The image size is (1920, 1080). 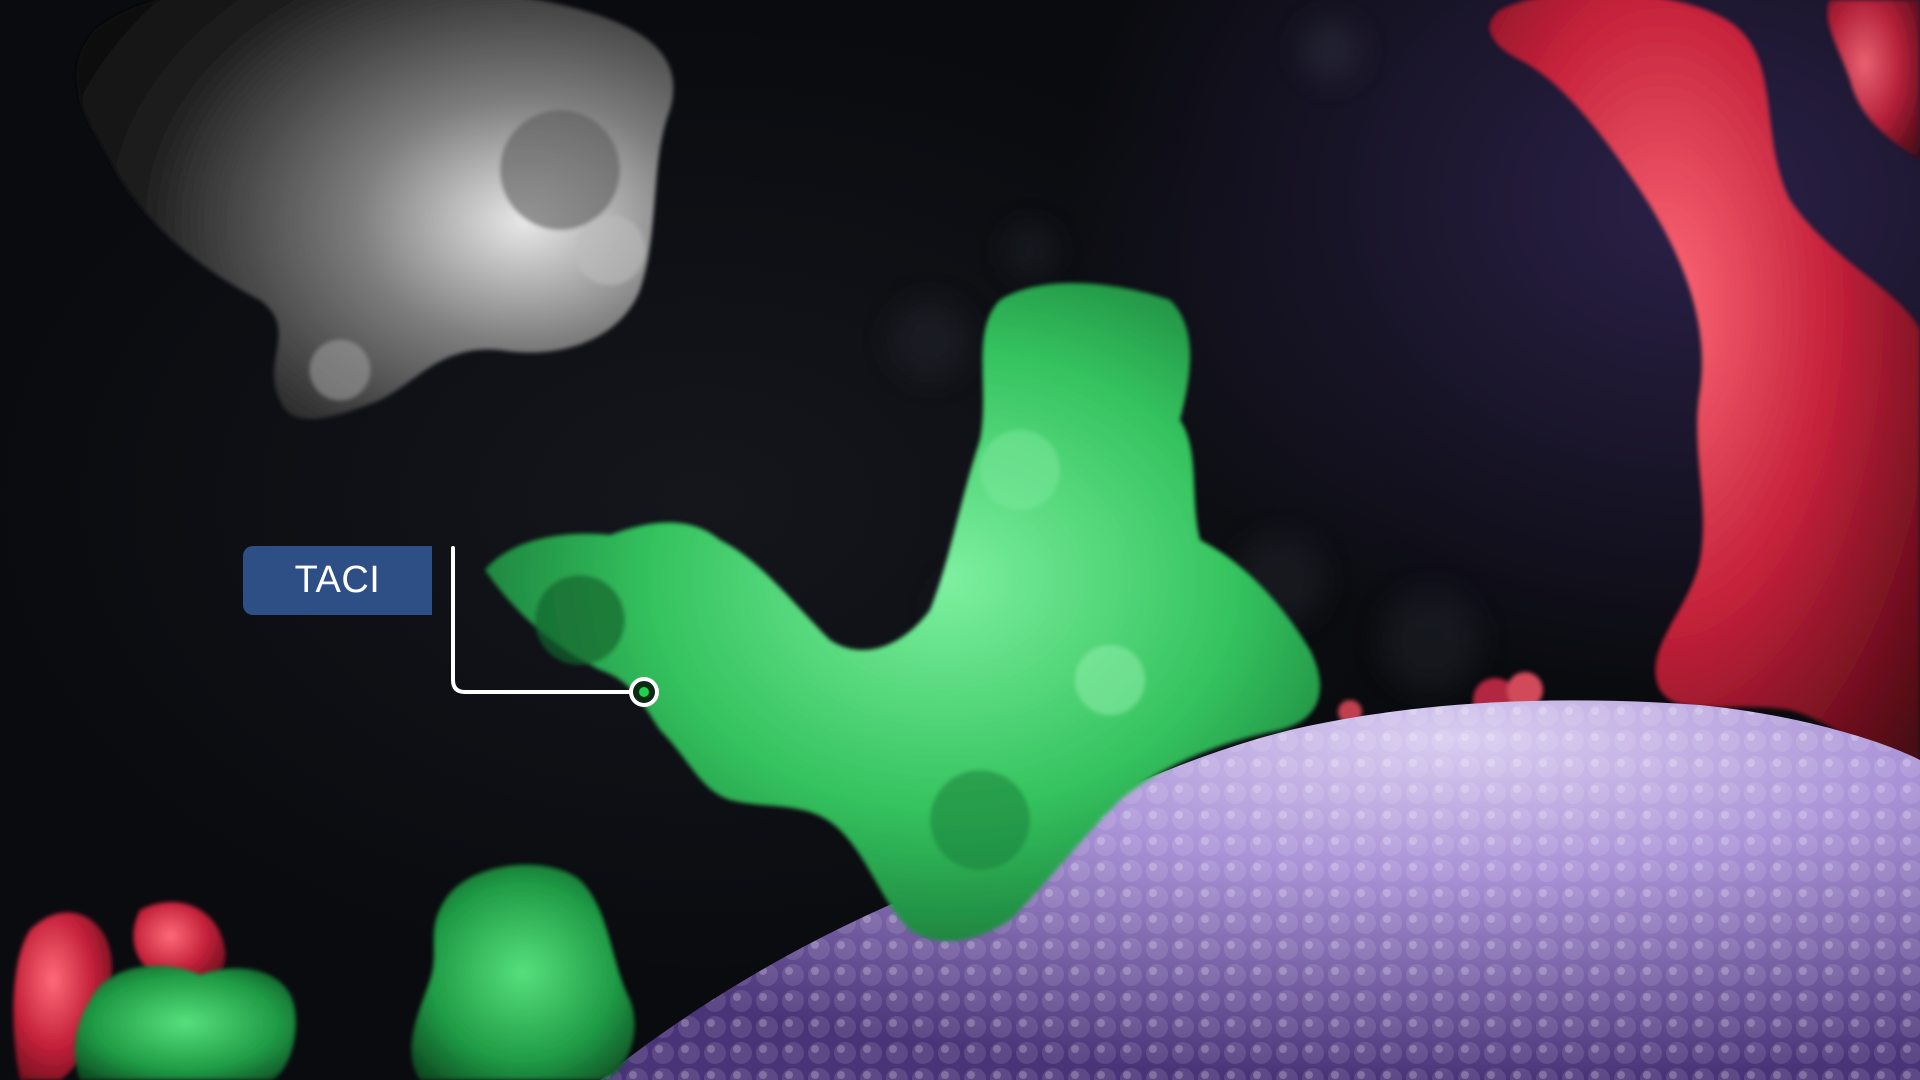 What do you see at coordinates (185, 1022) in the screenshot?
I see `green-protein-small-left` at bounding box center [185, 1022].